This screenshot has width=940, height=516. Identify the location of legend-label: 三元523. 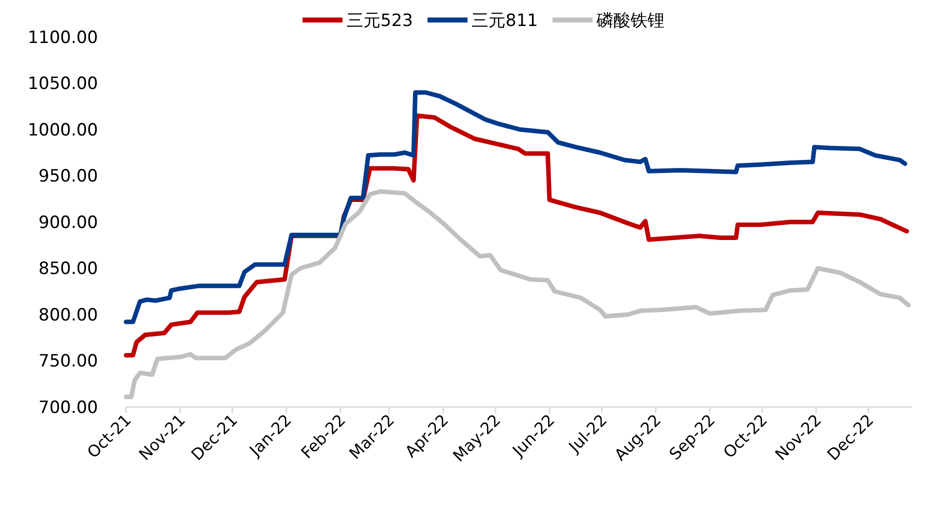
(379, 20).